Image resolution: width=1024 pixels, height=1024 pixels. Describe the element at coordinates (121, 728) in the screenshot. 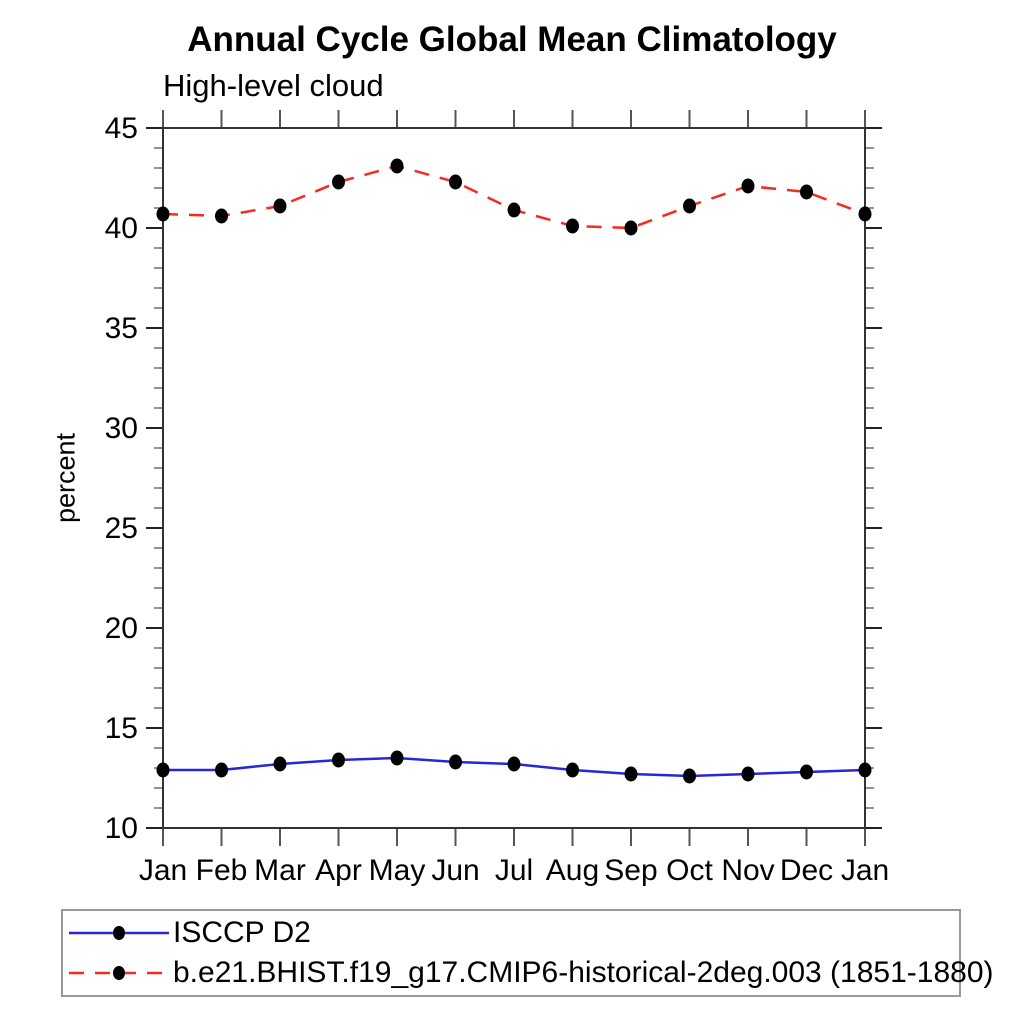

I see `y-axis-tick-label: 15` at that location.